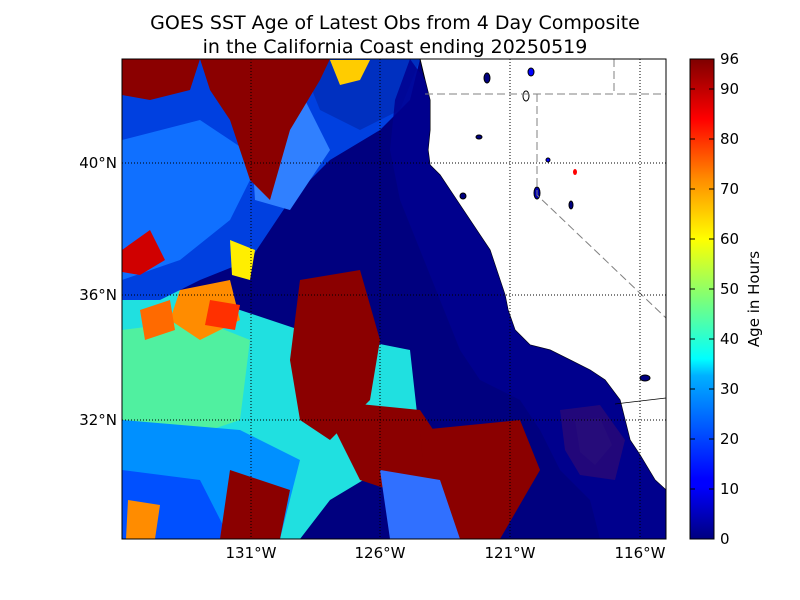 This screenshot has height=600, width=800. What do you see at coordinates (545, 189) in the screenshot?
I see `state-borders` at bounding box center [545, 189].